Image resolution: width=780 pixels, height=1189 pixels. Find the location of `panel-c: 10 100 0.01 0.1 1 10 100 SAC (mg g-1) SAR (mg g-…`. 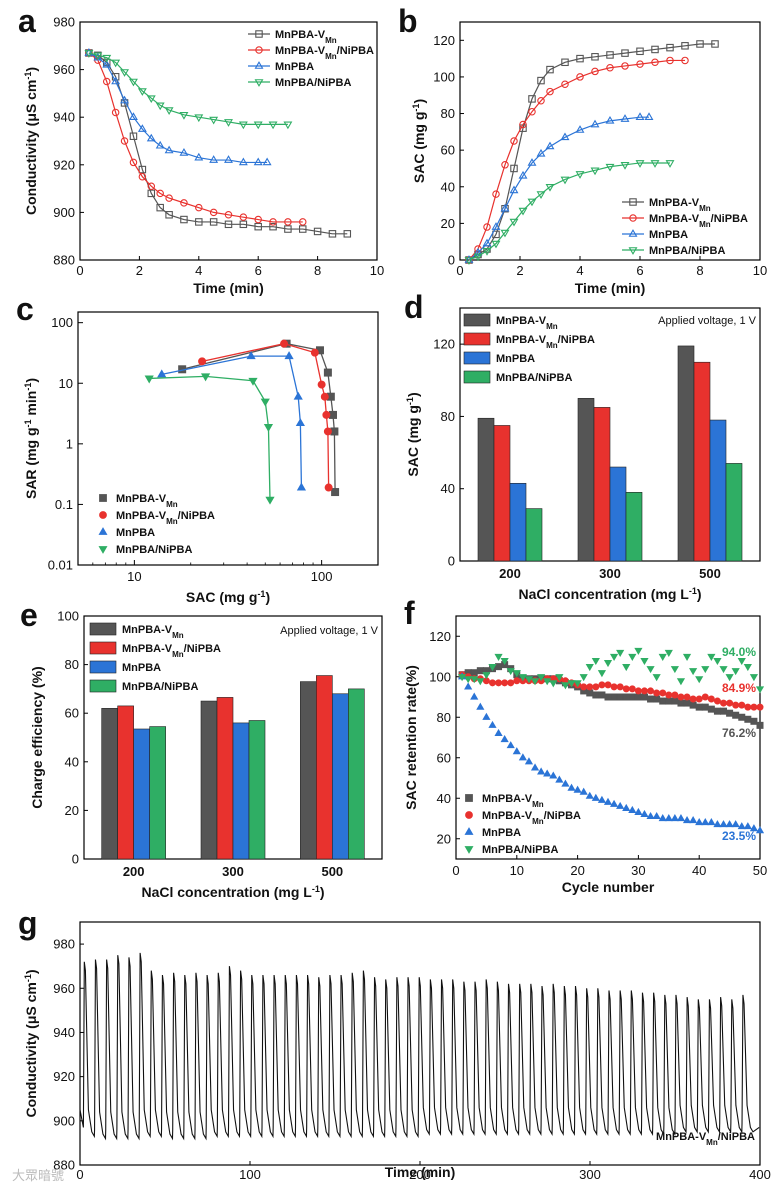

panel-c: 10 100 0.01 0.1 1 10 100 SAC (mg g-1) SAR (mg g-… is located at coordinates (197, 448).